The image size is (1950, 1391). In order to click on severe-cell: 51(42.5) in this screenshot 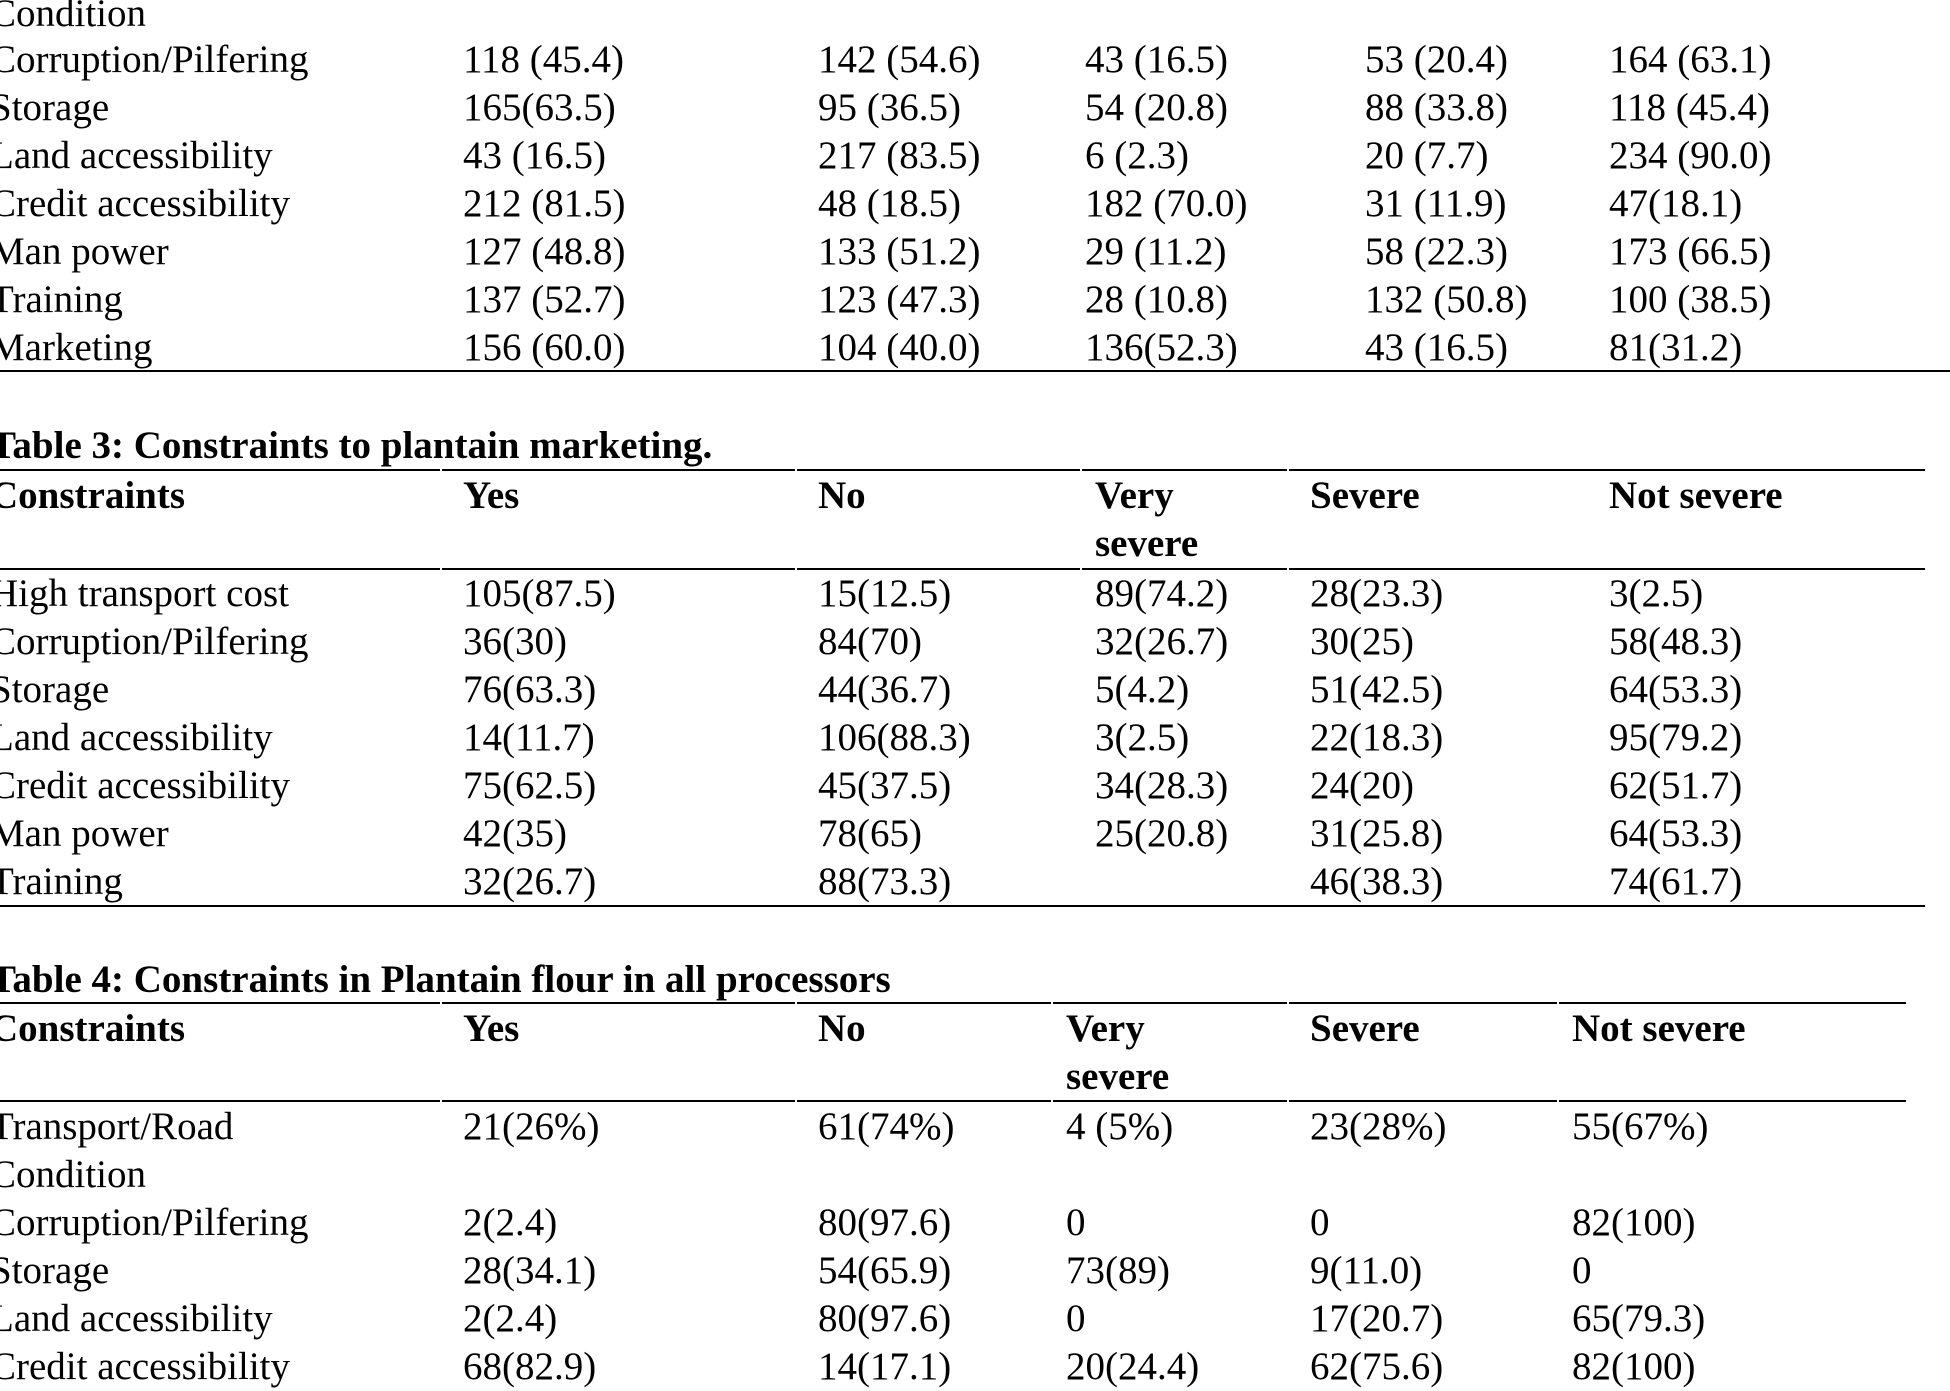, I will do `click(1377, 689)`.